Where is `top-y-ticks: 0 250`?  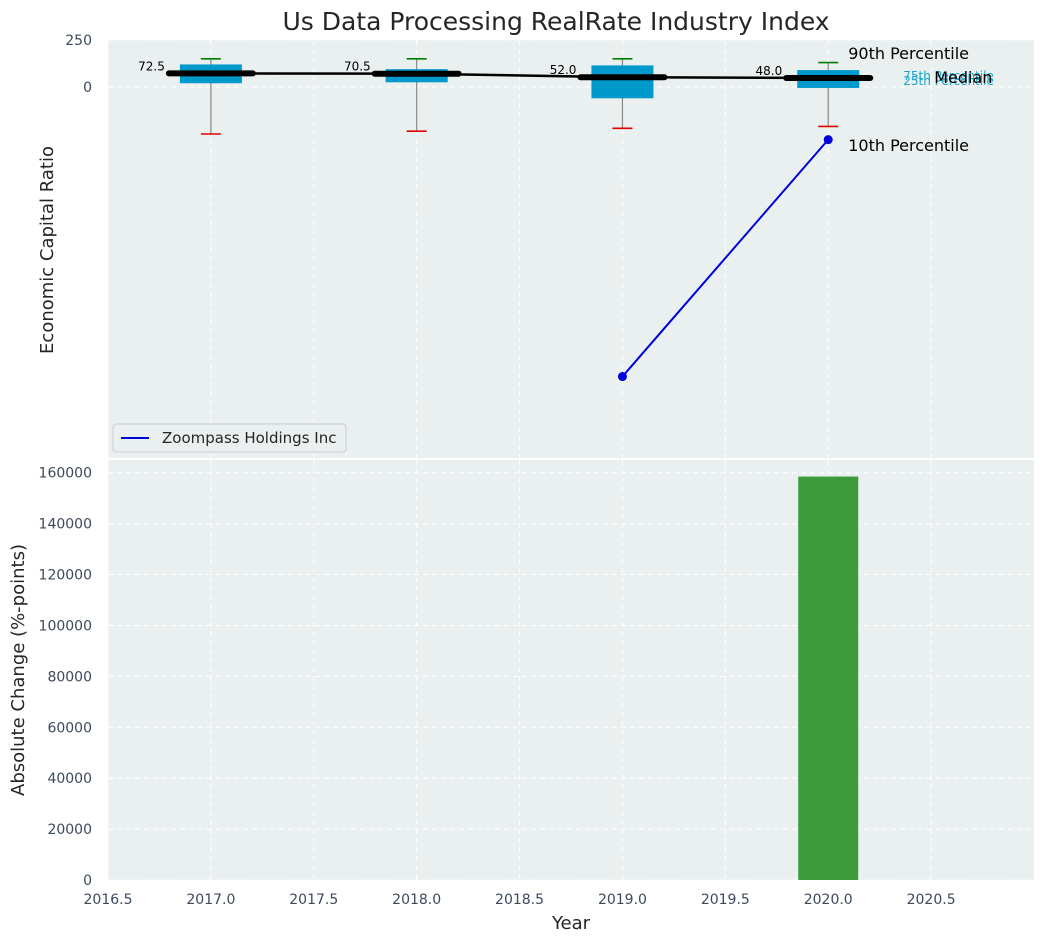 top-y-ticks: 0 250 is located at coordinates (78, 64).